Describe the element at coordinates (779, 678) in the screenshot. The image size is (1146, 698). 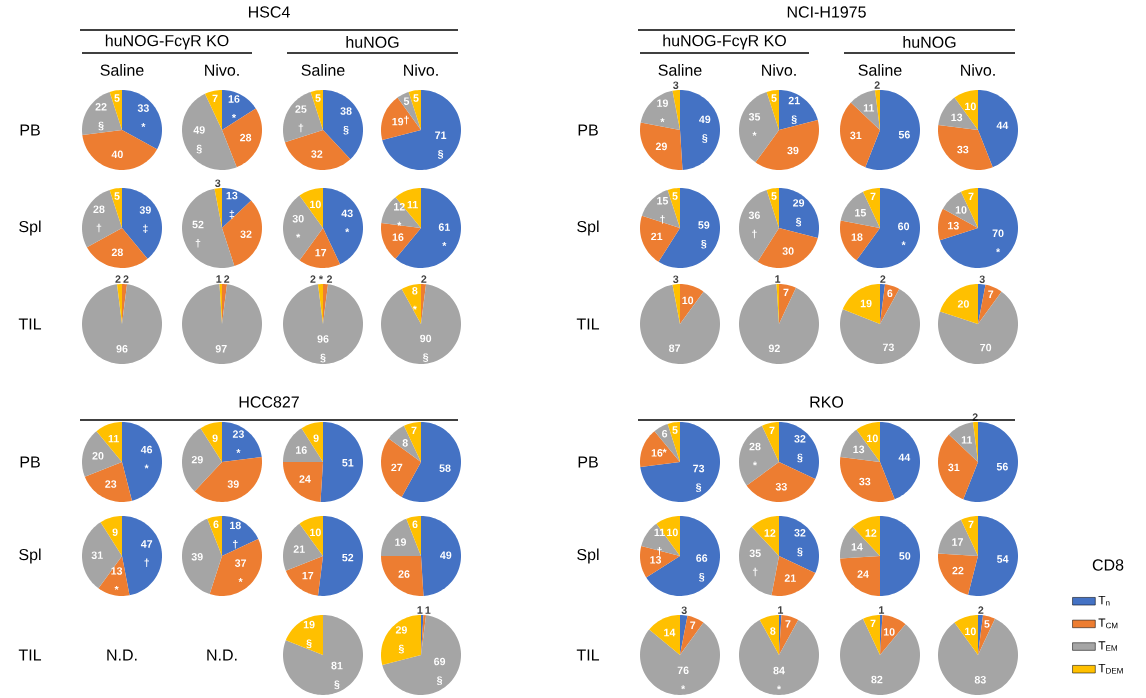
I see `data-label: 84 *` at that location.